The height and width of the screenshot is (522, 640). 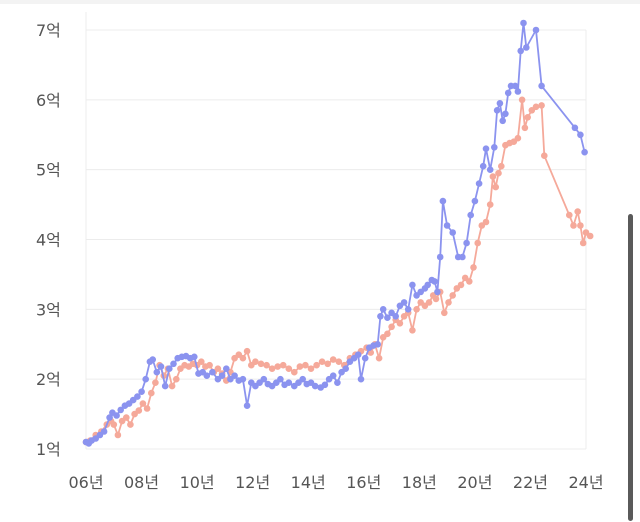 I want to click on x-tick-label: 08년, so click(x=141, y=482).